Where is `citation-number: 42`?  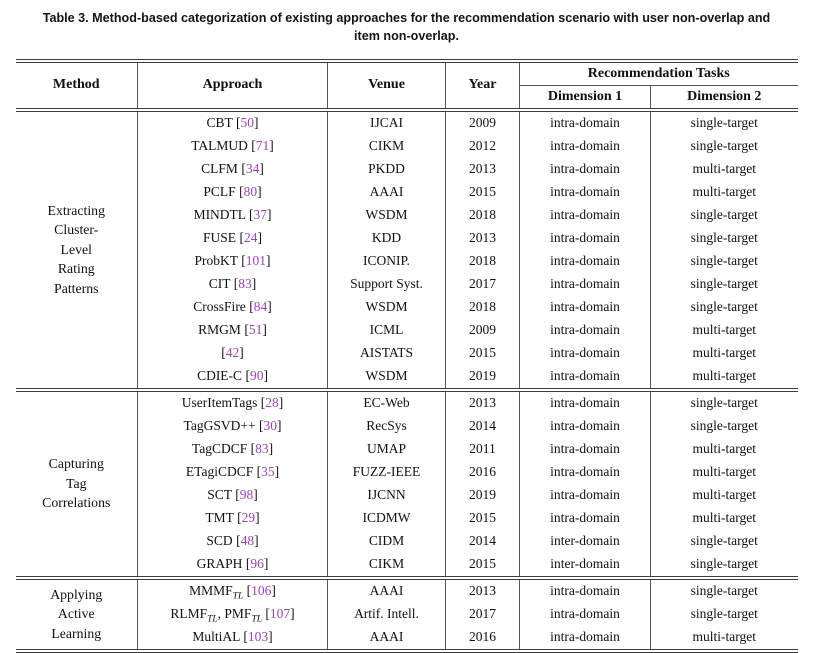 citation-number: 42 is located at coordinates (232, 352).